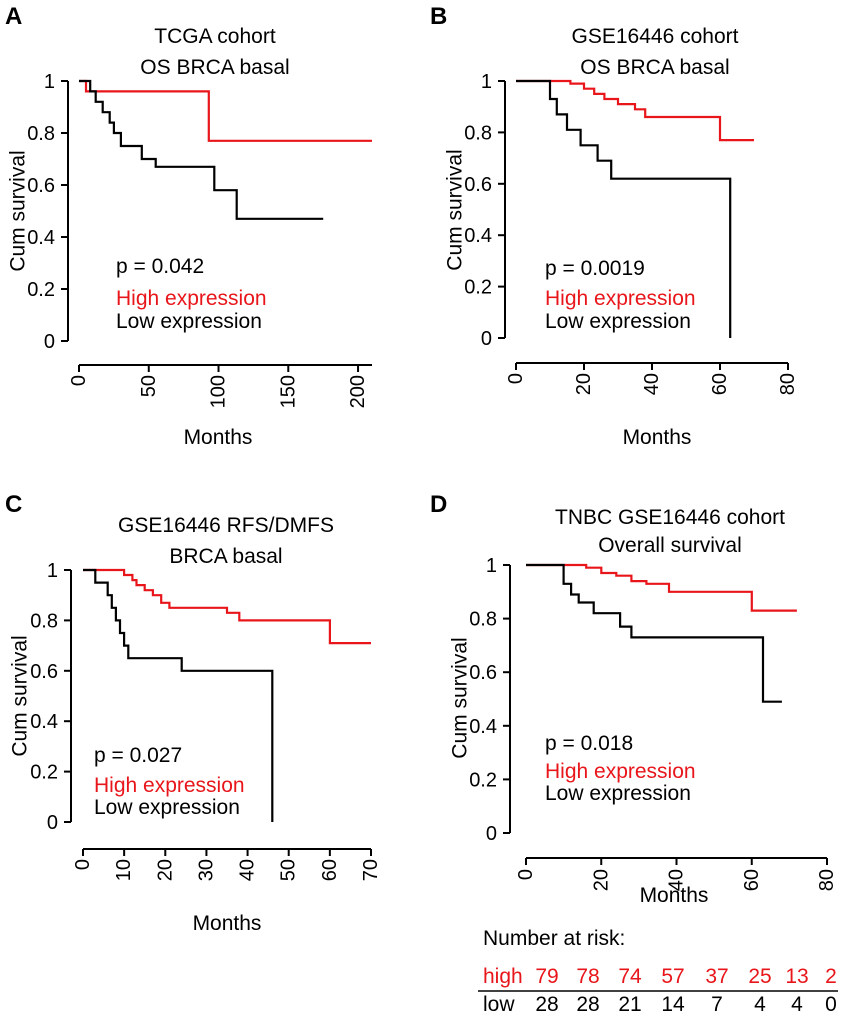 This screenshot has width=849, height=1016. Describe the element at coordinates (215, 36) in the screenshot. I see `chart-title-line-1: TCGA cohort` at that location.